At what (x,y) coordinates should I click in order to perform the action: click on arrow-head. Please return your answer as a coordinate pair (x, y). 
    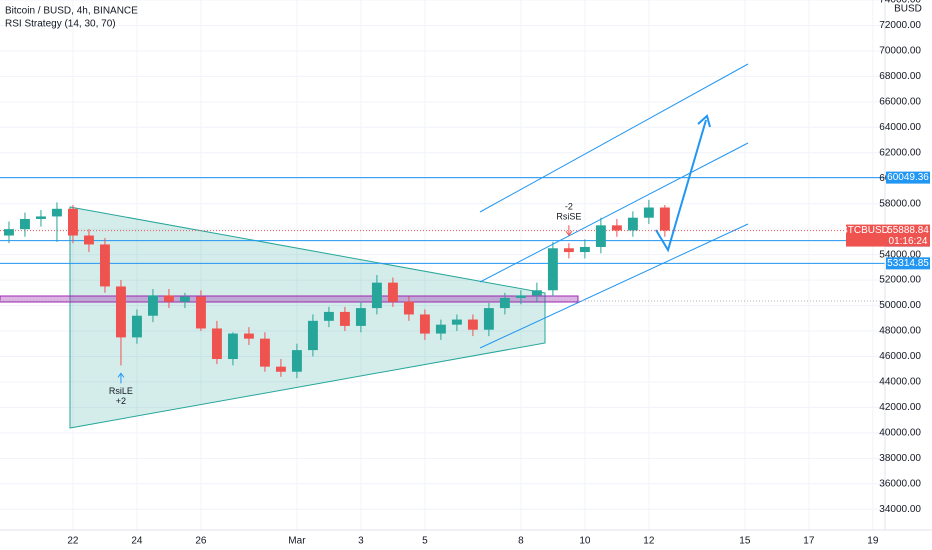
    Looking at the image, I should click on (704, 121).